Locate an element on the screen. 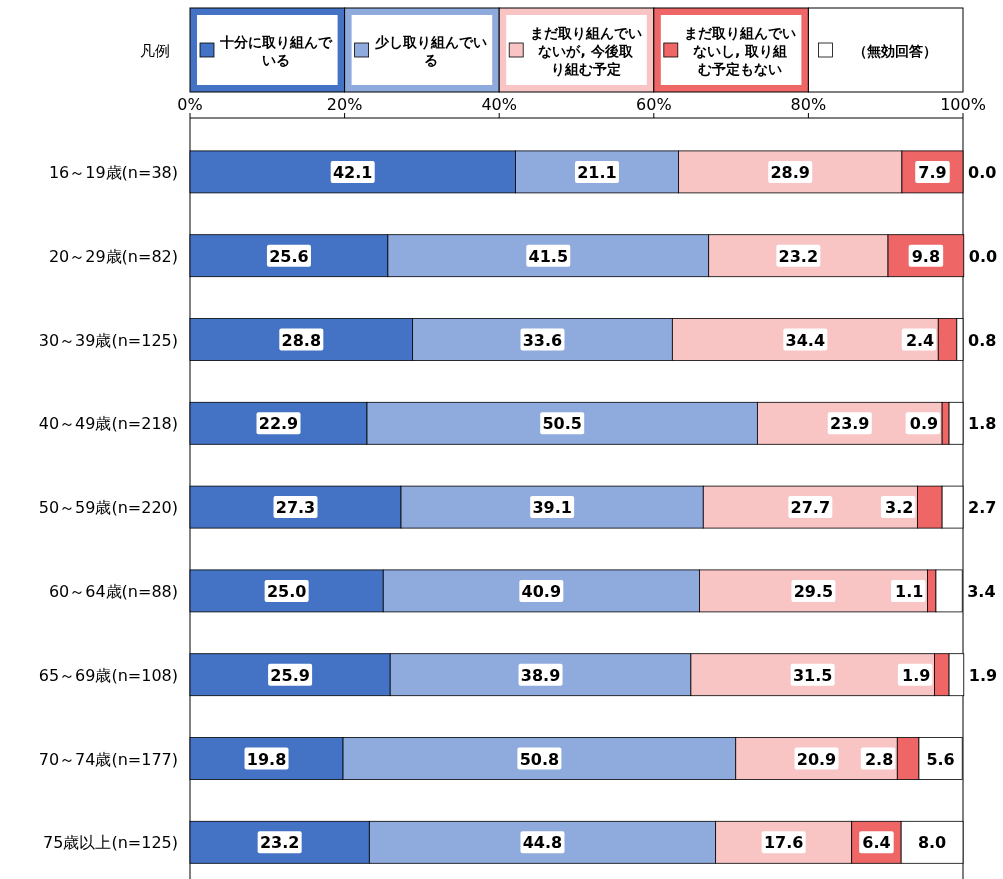 This screenshot has width=1003, height=879. data-label: 5.6 is located at coordinates (940, 759).